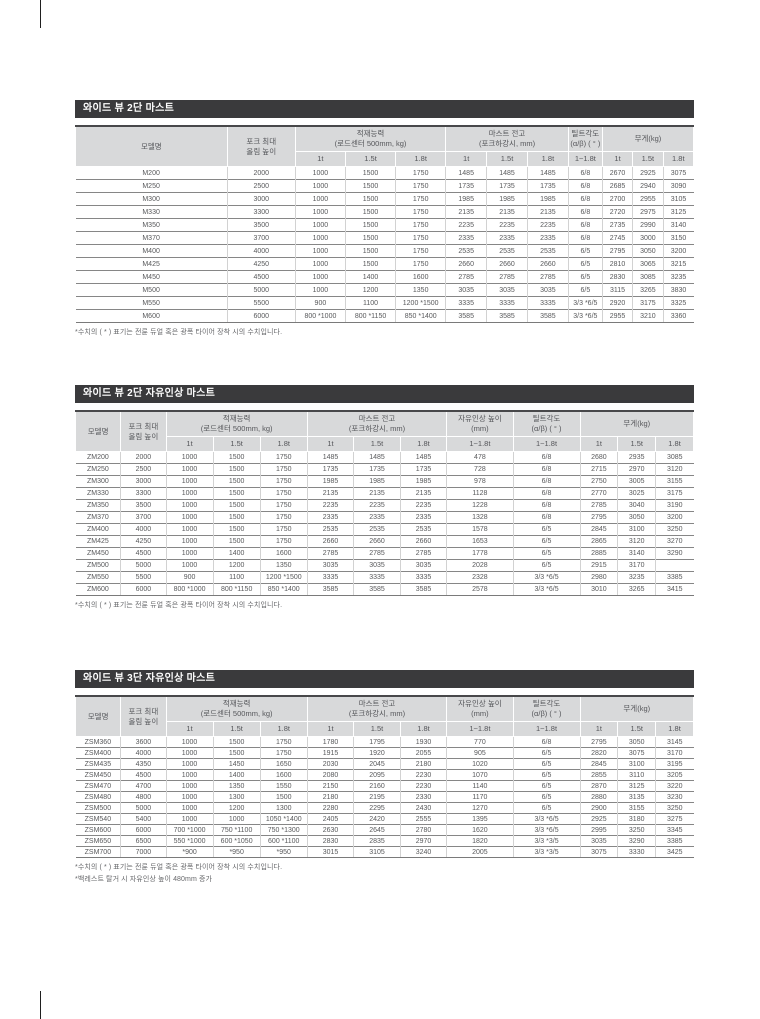 Image resolution: width=760 pixels, height=1019 pixels. I want to click on value-cell: 3170, so click(674, 753).